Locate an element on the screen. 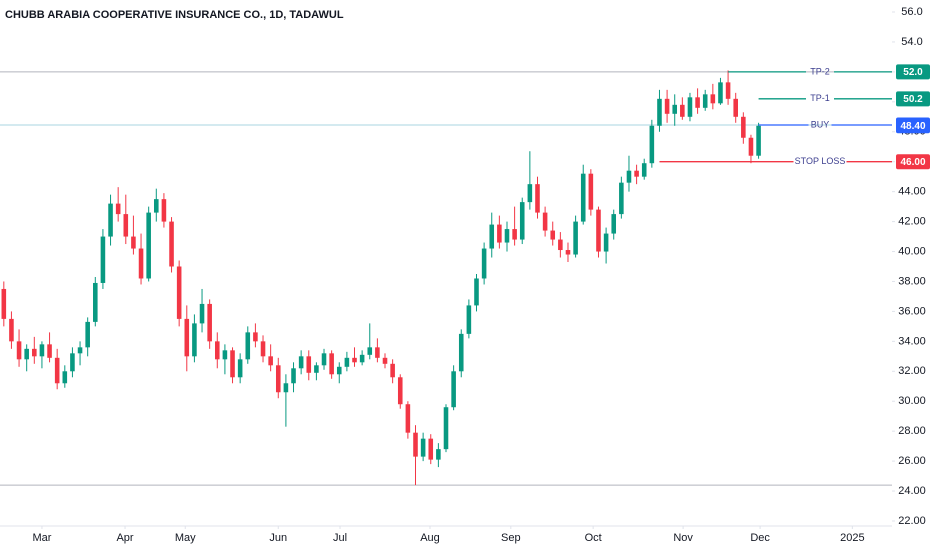 The height and width of the screenshot is (550, 932). price-tag-label: 50.2 is located at coordinates (913, 99).